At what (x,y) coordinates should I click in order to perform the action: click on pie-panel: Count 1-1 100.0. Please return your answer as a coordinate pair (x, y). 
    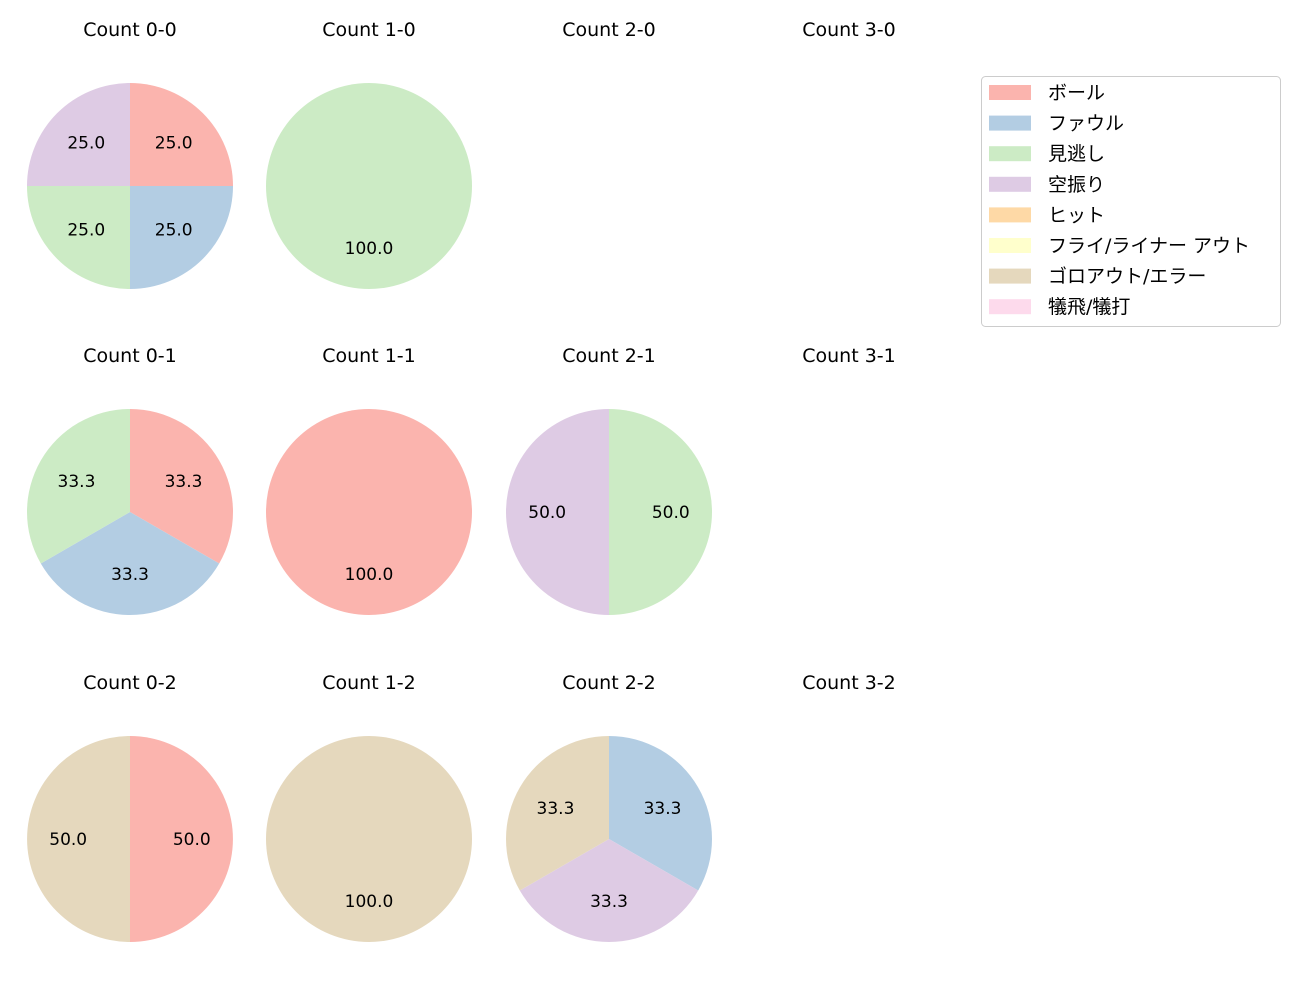
    Looking at the image, I should click on (369, 480).